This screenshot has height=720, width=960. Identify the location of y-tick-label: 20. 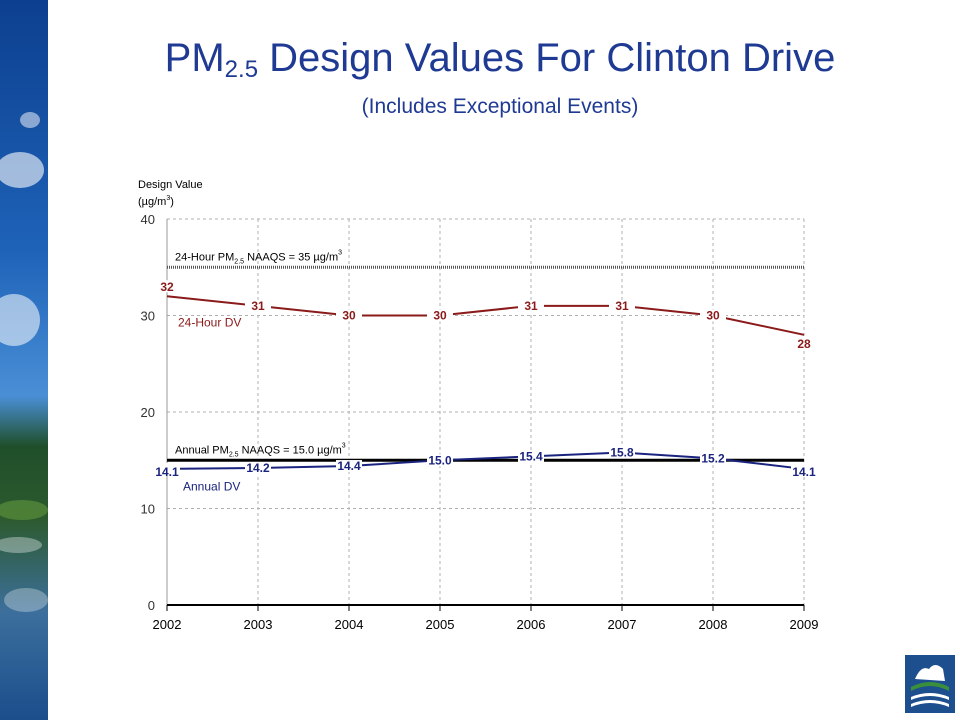
(148, 412).